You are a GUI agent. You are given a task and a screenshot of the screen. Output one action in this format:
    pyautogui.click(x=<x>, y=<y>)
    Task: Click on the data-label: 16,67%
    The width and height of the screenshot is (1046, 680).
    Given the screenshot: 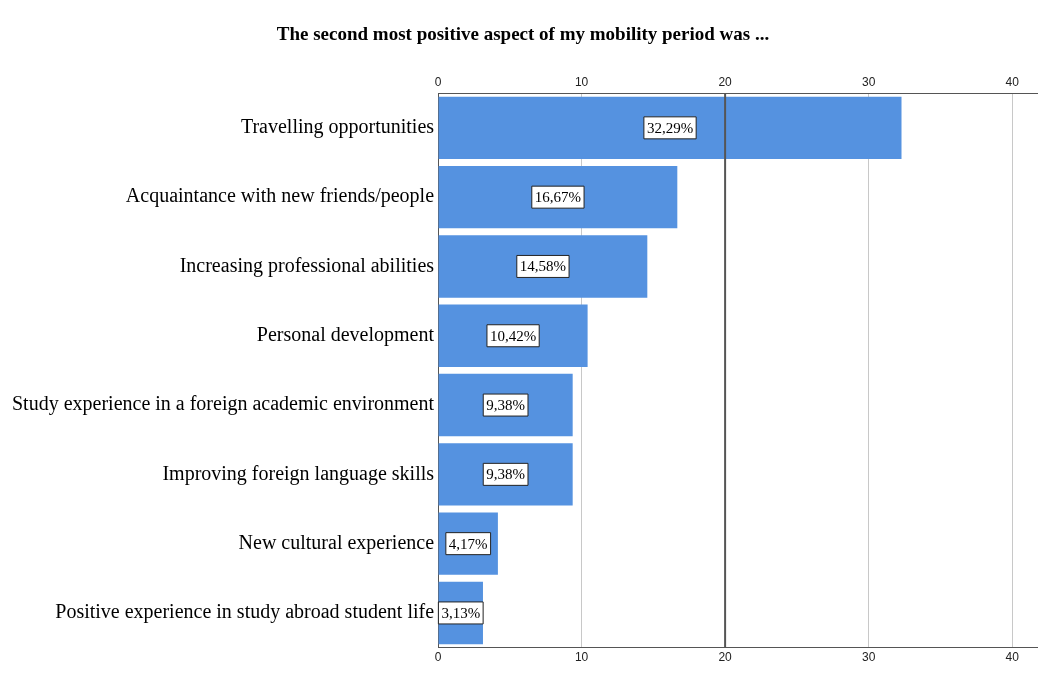 What is the action you would take?
    pyautogui.click(x=558, y=197)
    